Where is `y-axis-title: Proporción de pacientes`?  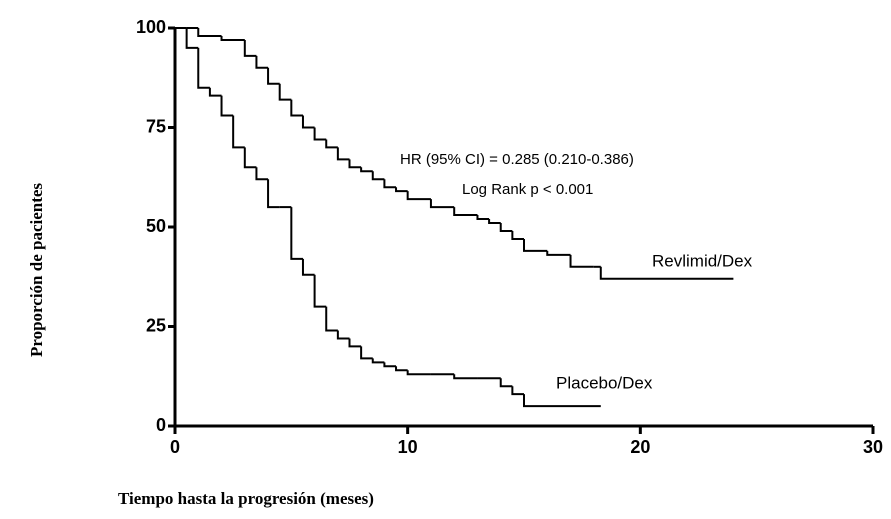
y-axis-title: Proporción de pacientes is located at coordinates (36, 270).